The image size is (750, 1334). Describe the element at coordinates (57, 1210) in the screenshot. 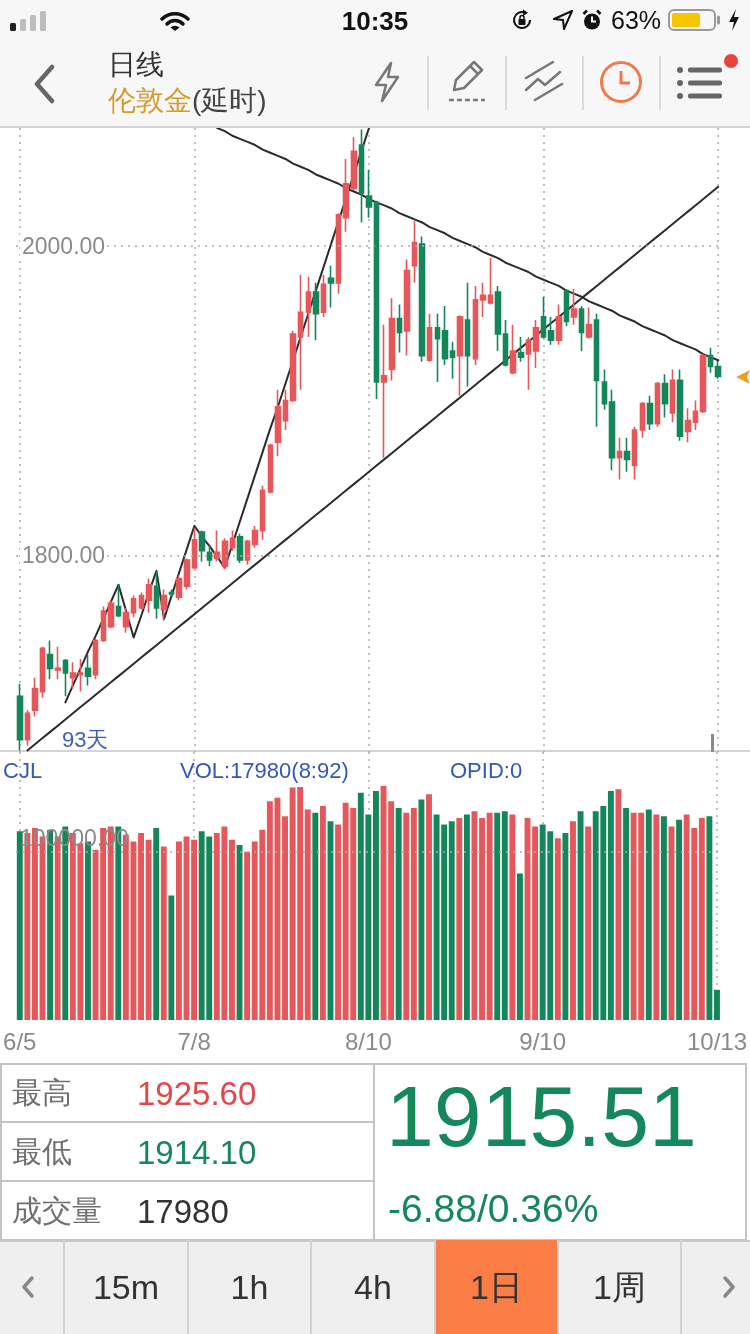

I see `text: 成交量` at that location.